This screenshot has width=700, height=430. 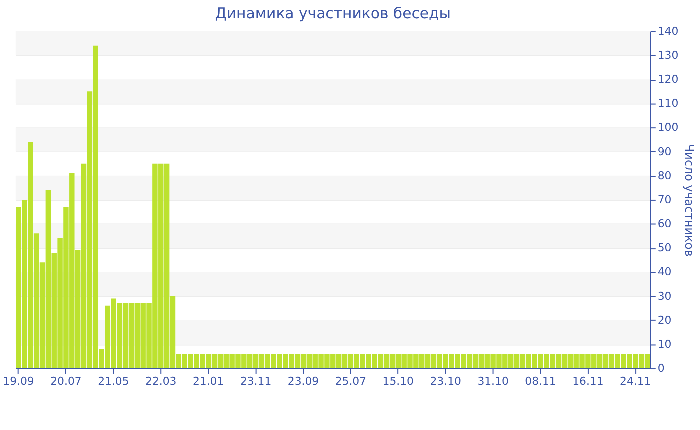 What do you see at coordinates (665, 248) in the screenshot?
I see `y-tick-label: 50` at bounding box center [665, 248].